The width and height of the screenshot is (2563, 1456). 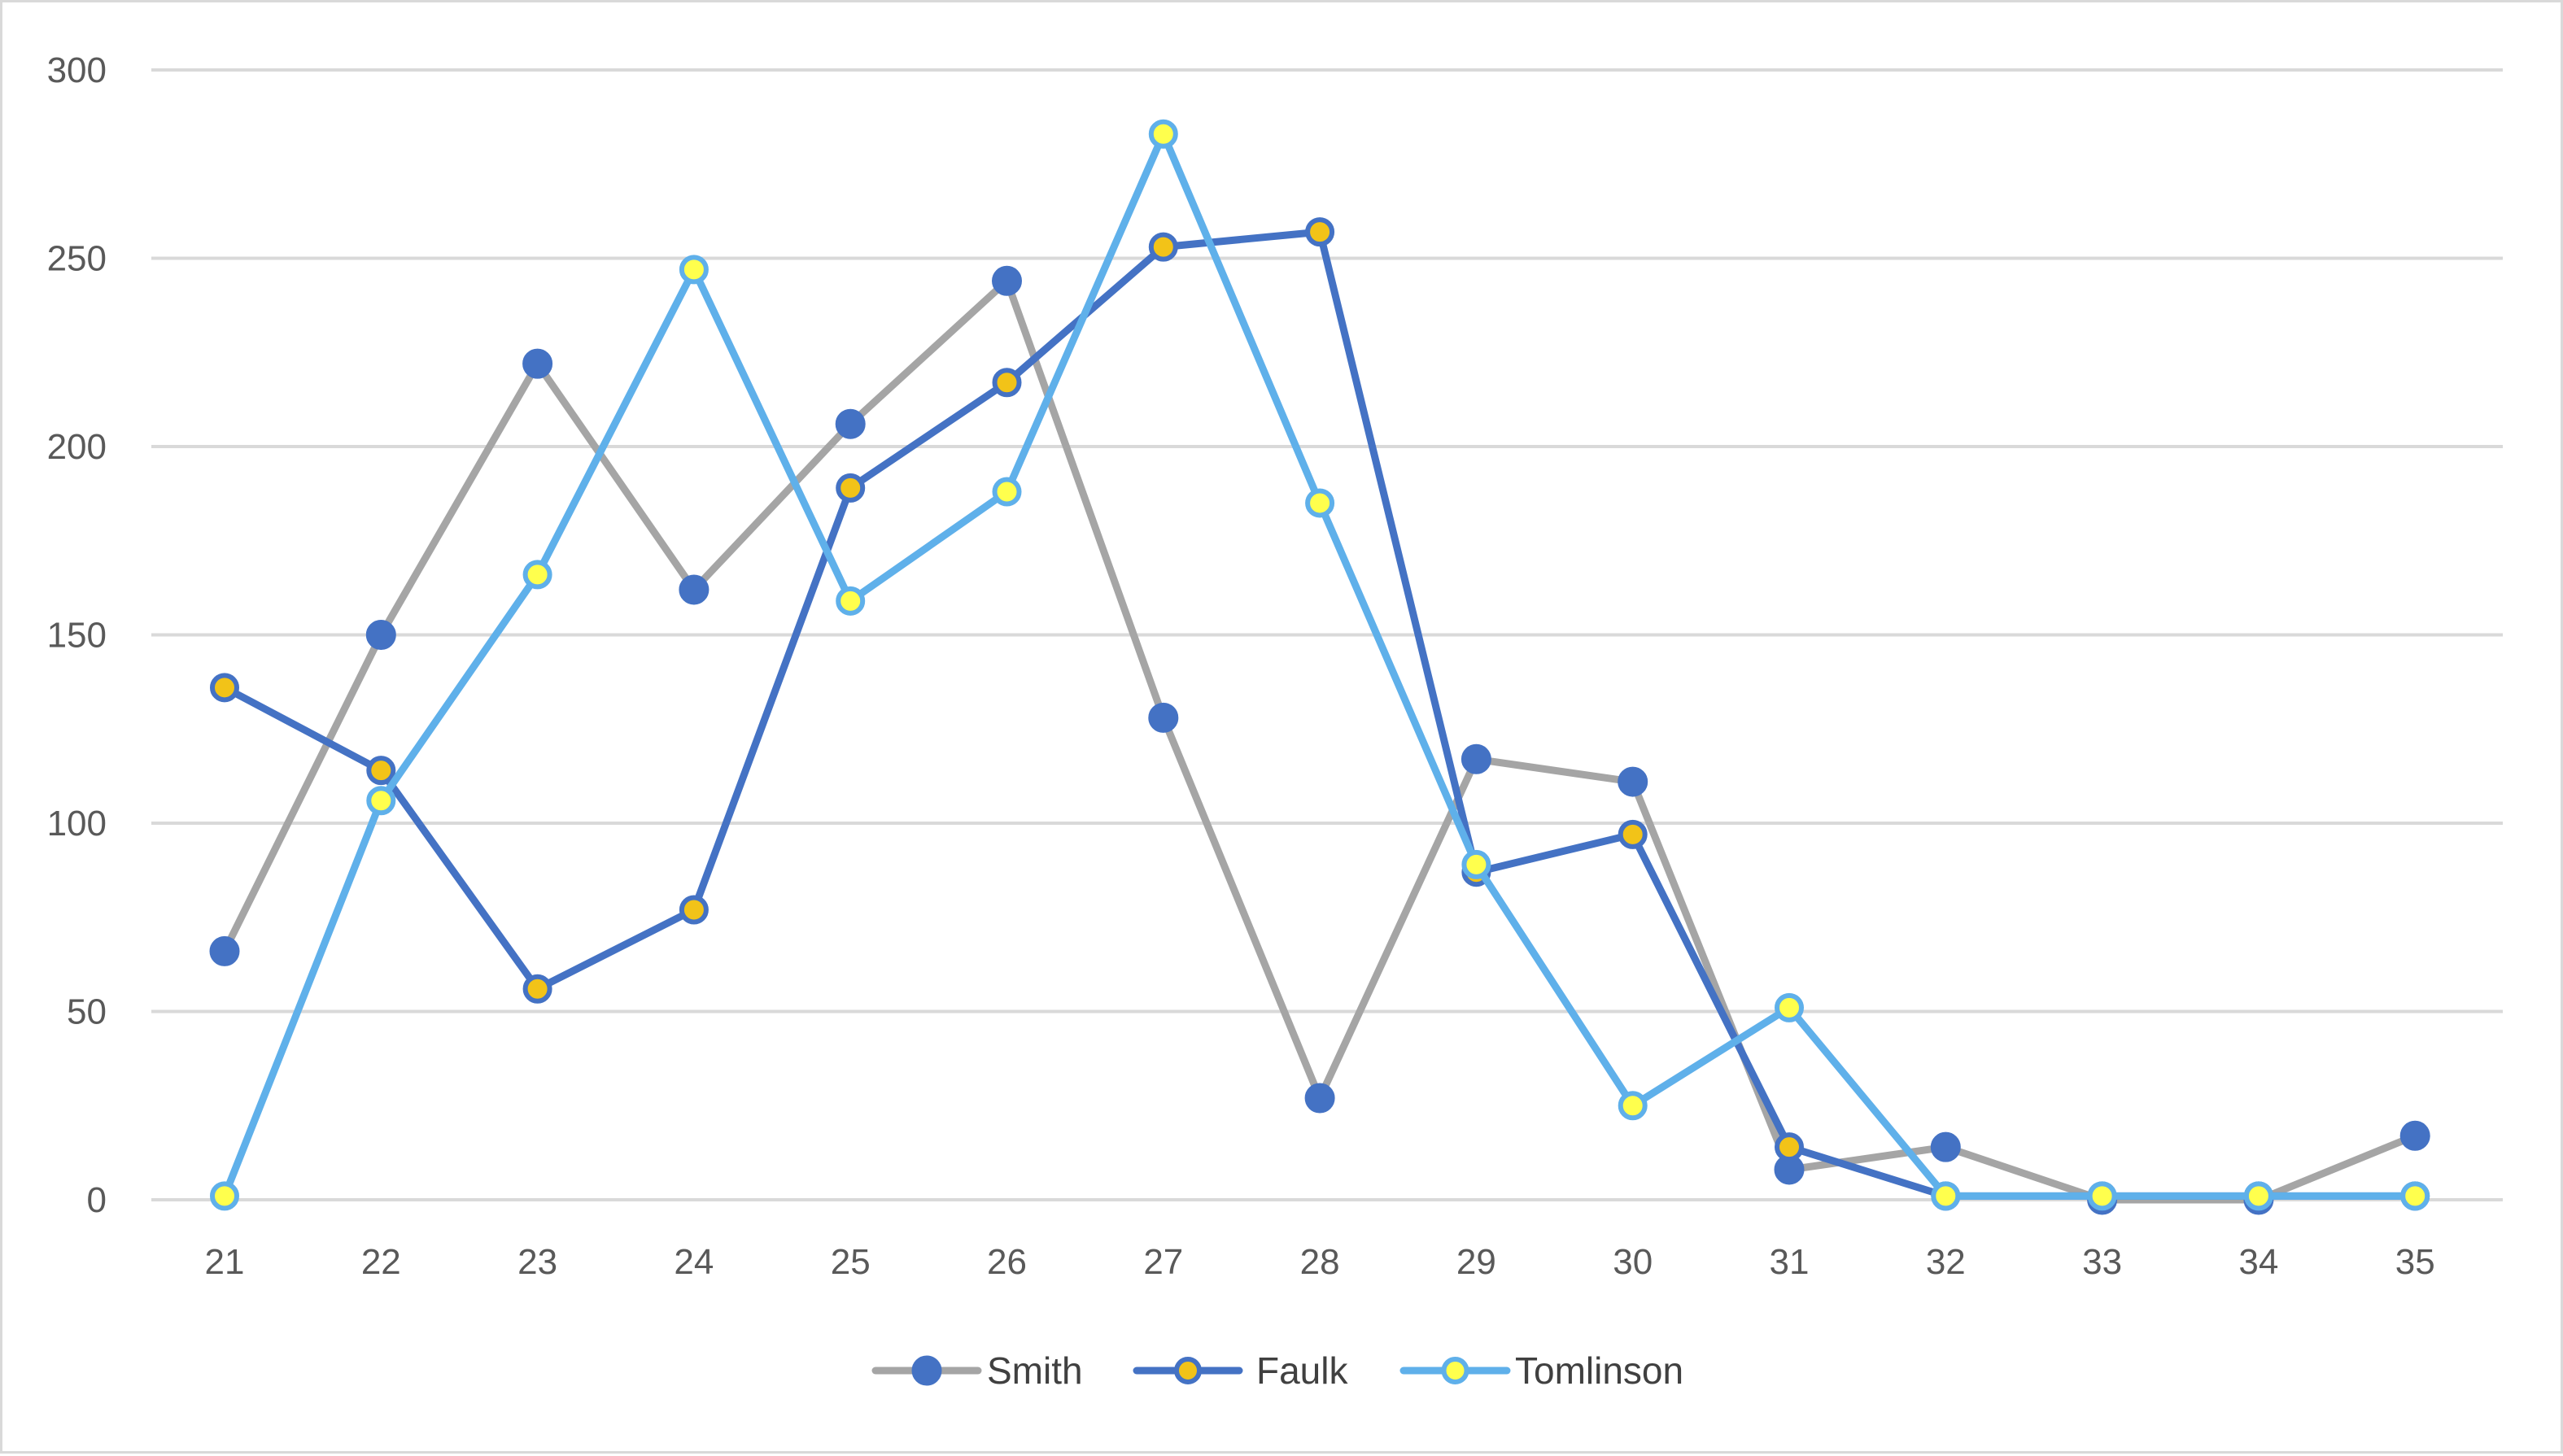 What do you see at coordinates (1035, 1370) in the screenshot?
I see `legend-label: Smith` at bounding box center [1035, 1370].